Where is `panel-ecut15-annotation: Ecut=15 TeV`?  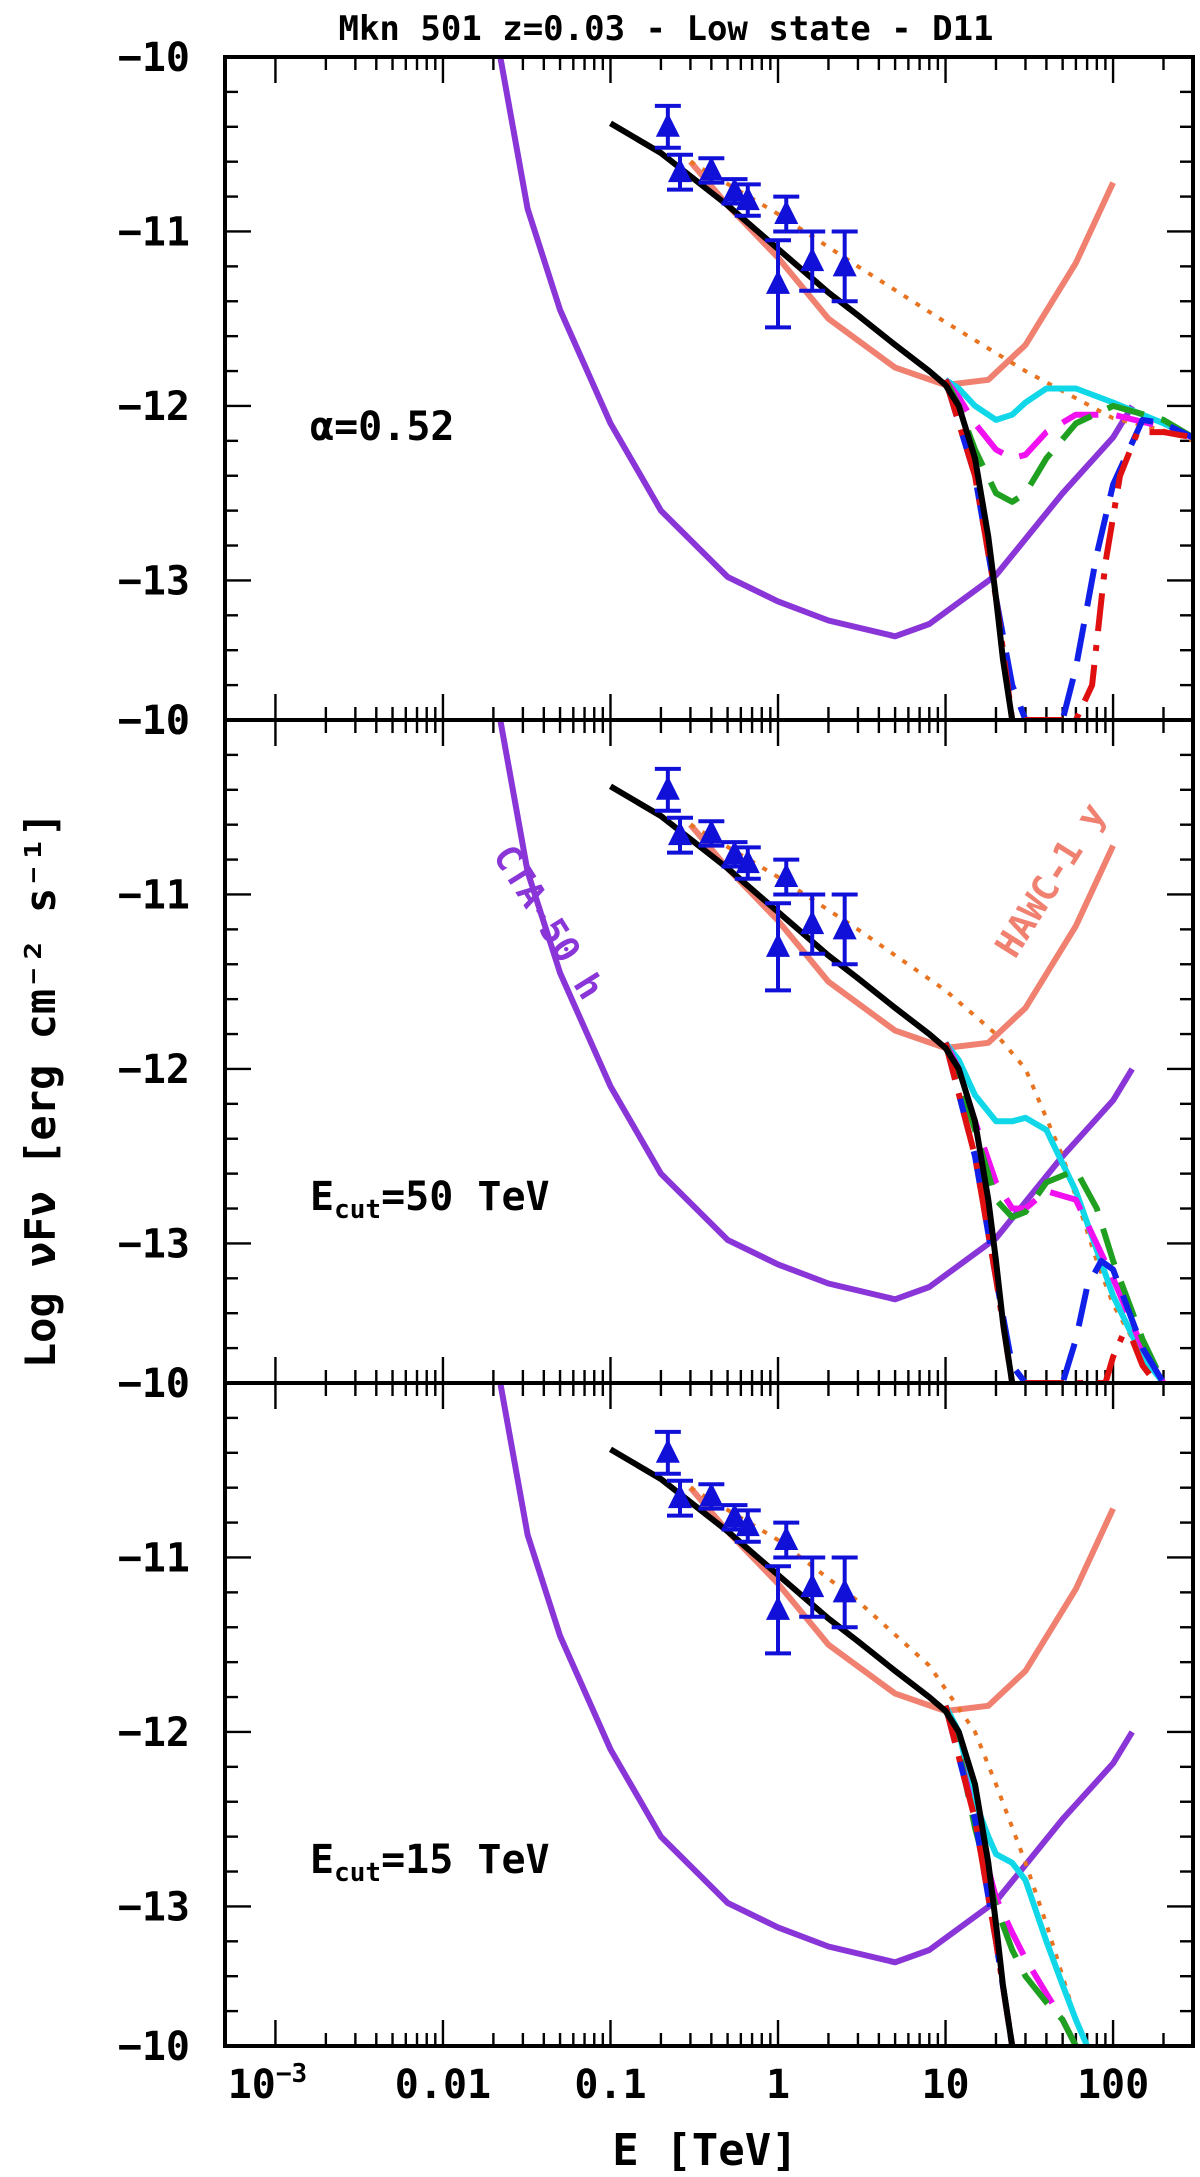
panel-ecut15-annotation: Ecut=15 TeV is located at coordinates (430, 1862).